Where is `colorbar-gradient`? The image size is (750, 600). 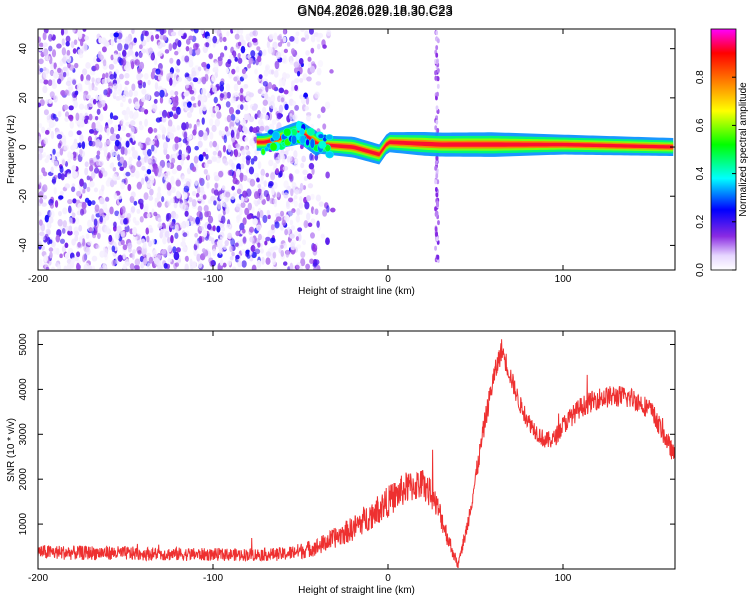 colorbar-gradient is located at coordinates (723, 149).